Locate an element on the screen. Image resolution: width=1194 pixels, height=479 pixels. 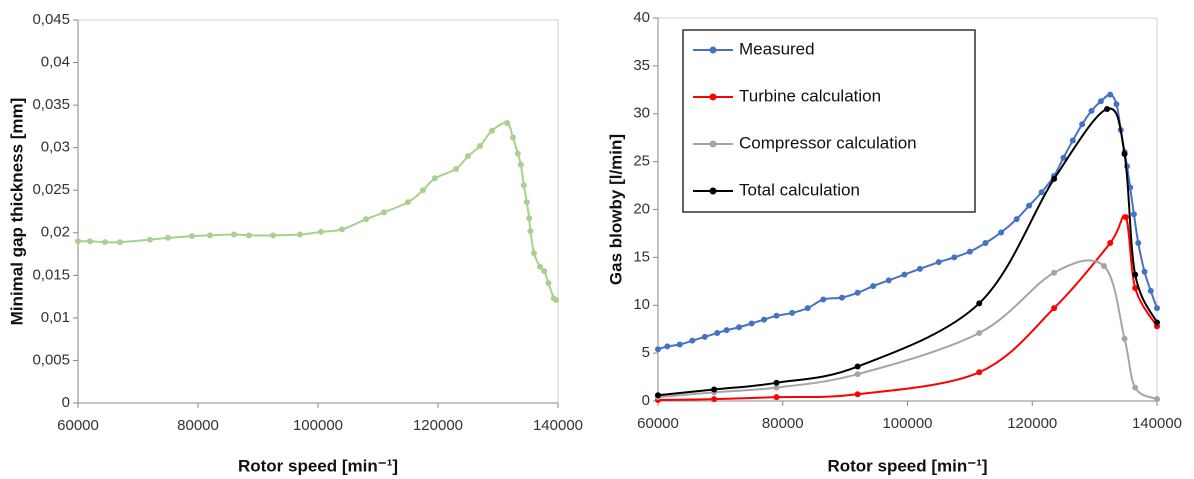
y-tick-label: 0,035 is located at coordinates (51, 104).